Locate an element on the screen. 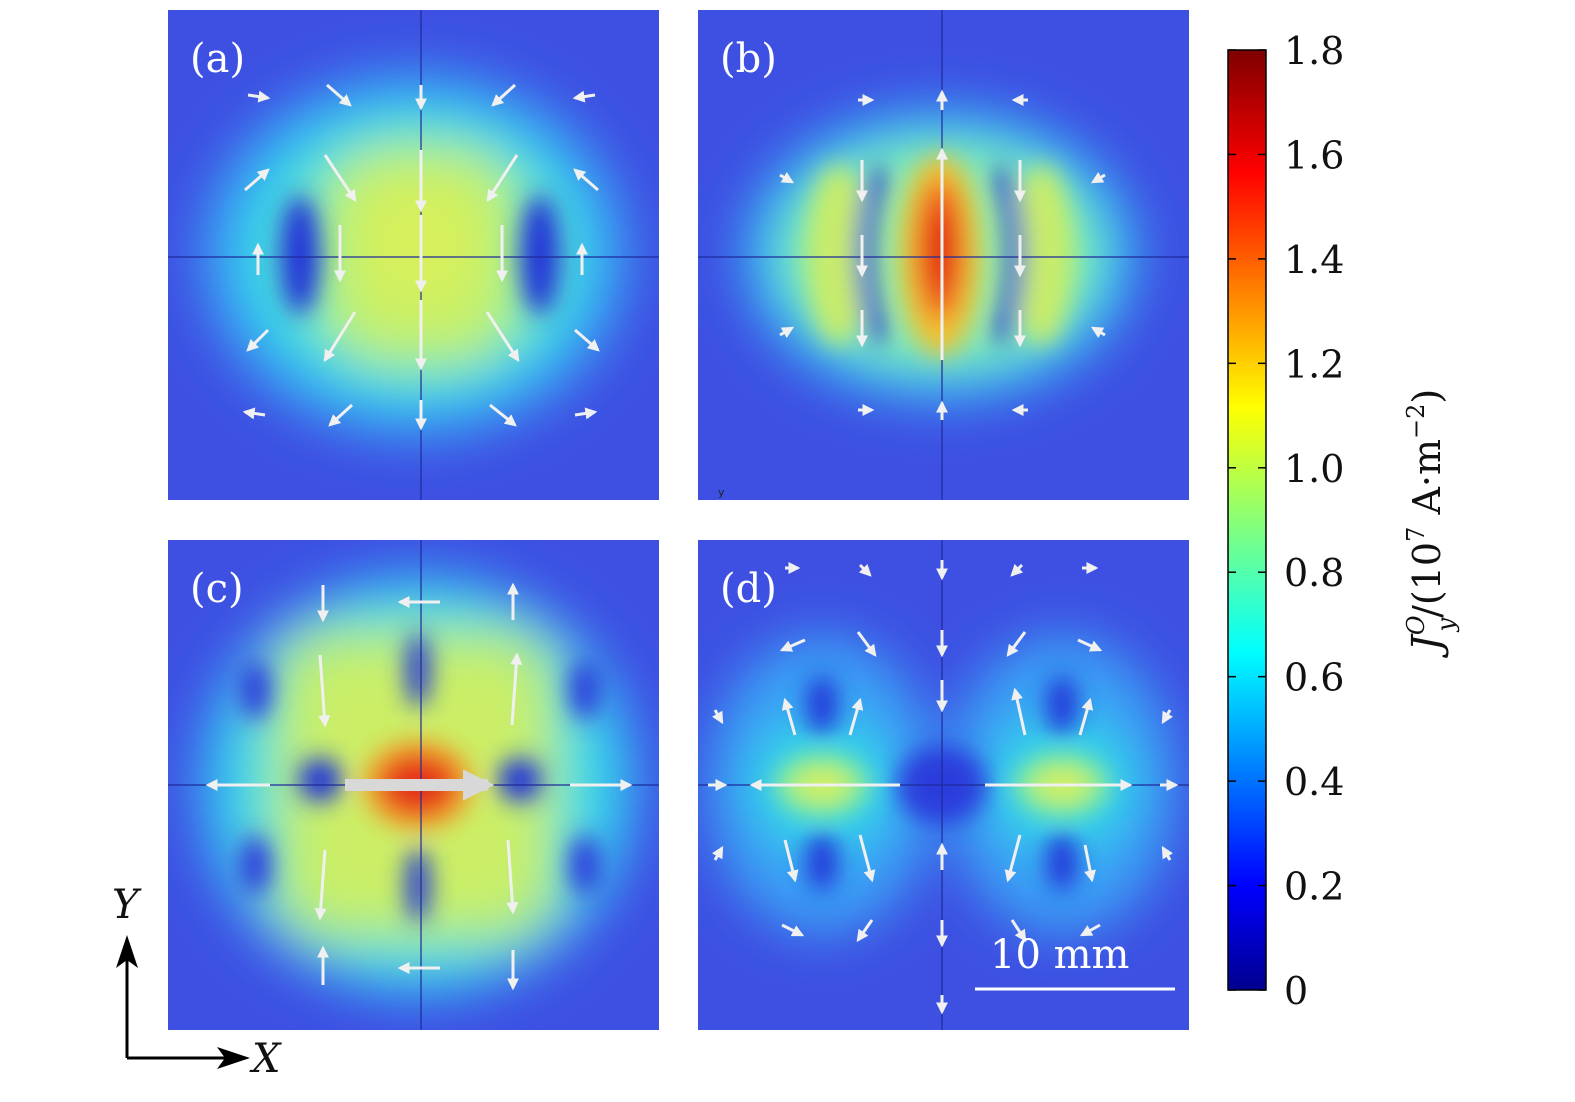  y-axis-label: Y is located at coordinates (127, 905).